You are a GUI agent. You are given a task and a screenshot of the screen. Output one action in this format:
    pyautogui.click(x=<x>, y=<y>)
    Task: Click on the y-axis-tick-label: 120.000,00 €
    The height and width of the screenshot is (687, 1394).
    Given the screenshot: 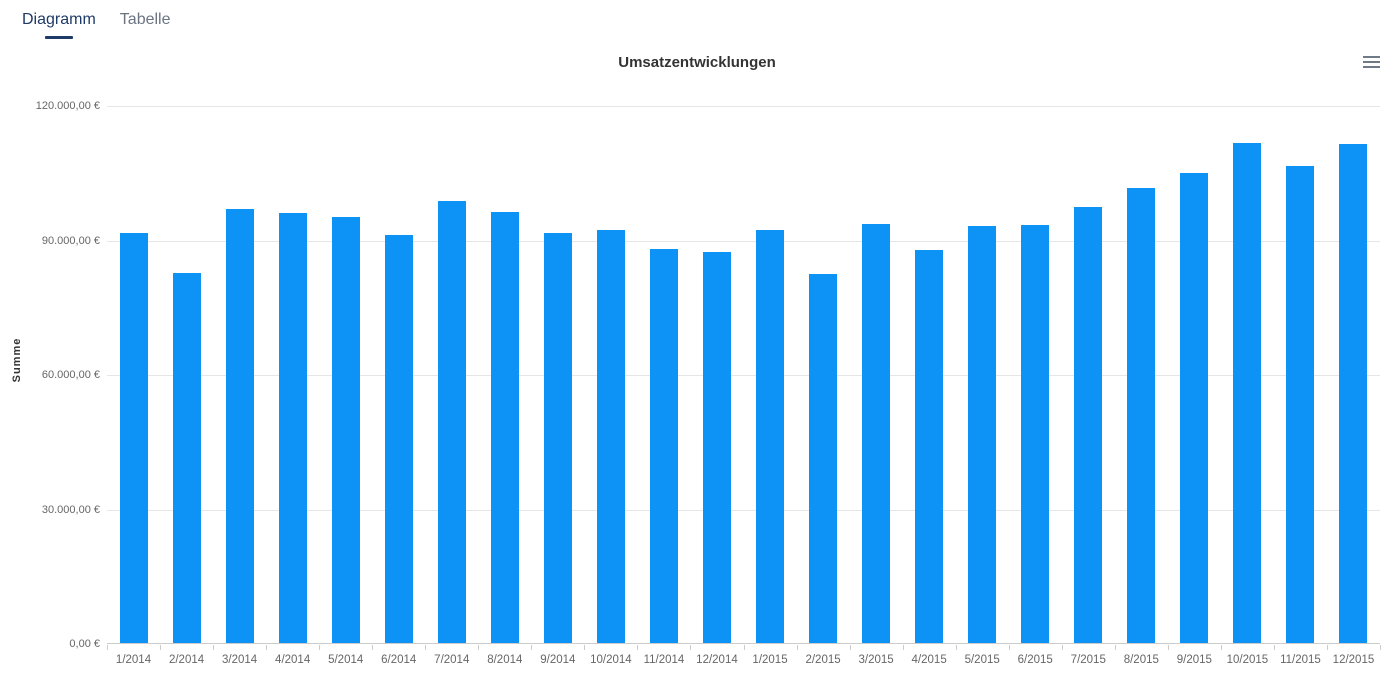 What is the action you would take?
    pyautogui.click(x=67, y=106)
    